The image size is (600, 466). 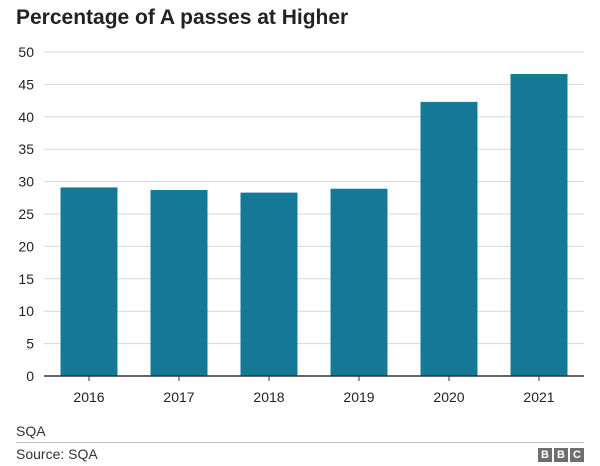 What do you see at coordinates (30, 344) in the screenshot?
I see `y-tick-label: 5` at bounding box center [30, 344].